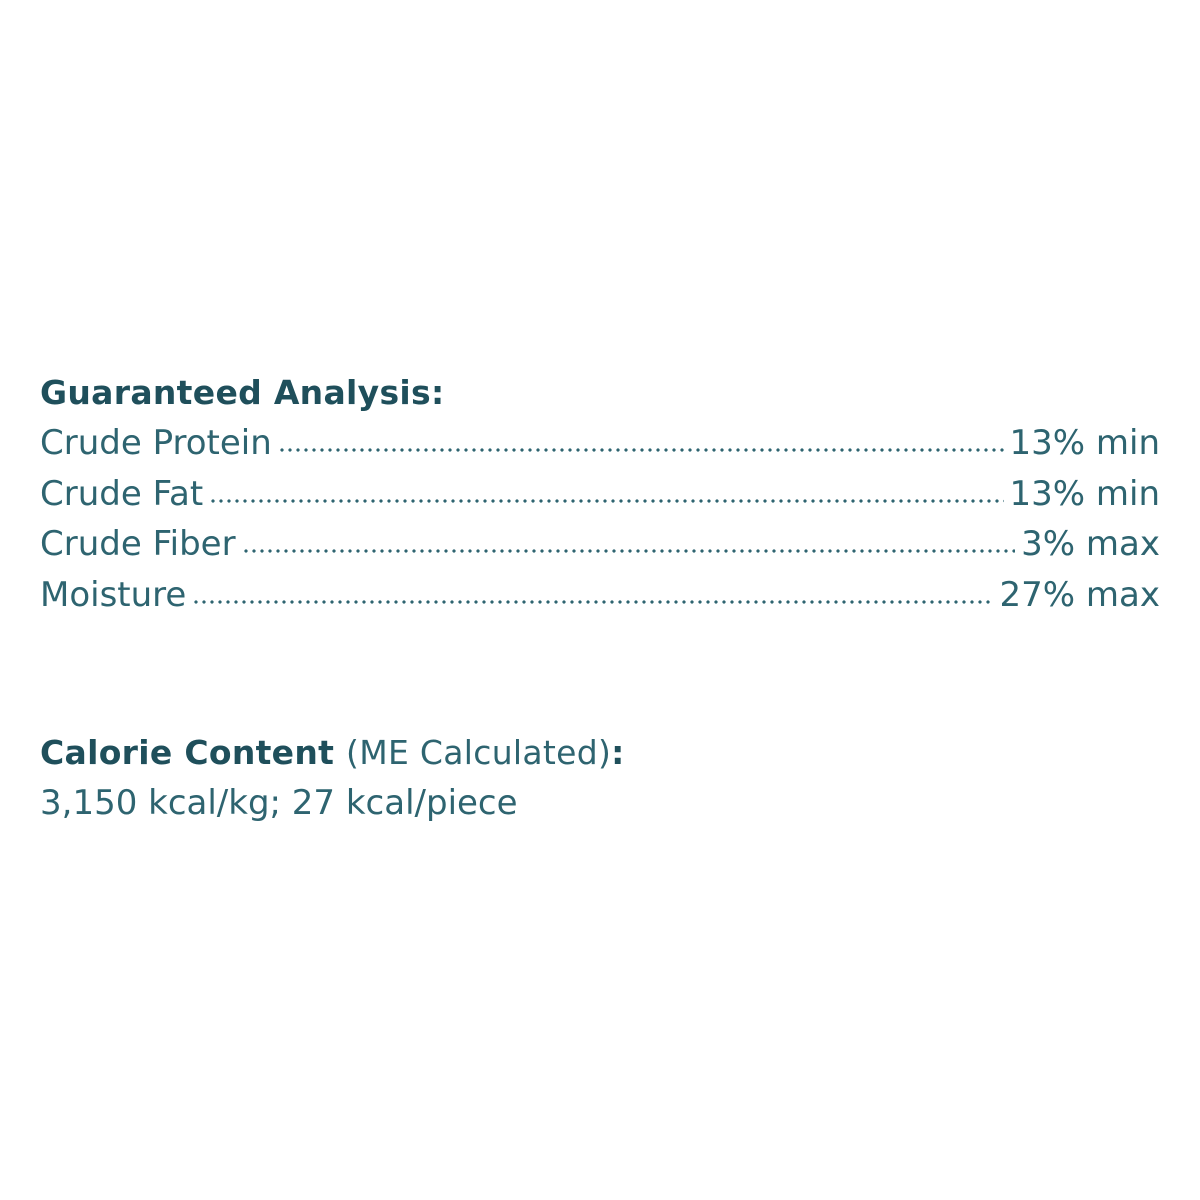 This screenshot has height=1200, width=1200. Describe the element at coordinates (242, 392) in the screenshot. I see `guaranteed-analysis-title: Guaranteed Analysis:` at that location.